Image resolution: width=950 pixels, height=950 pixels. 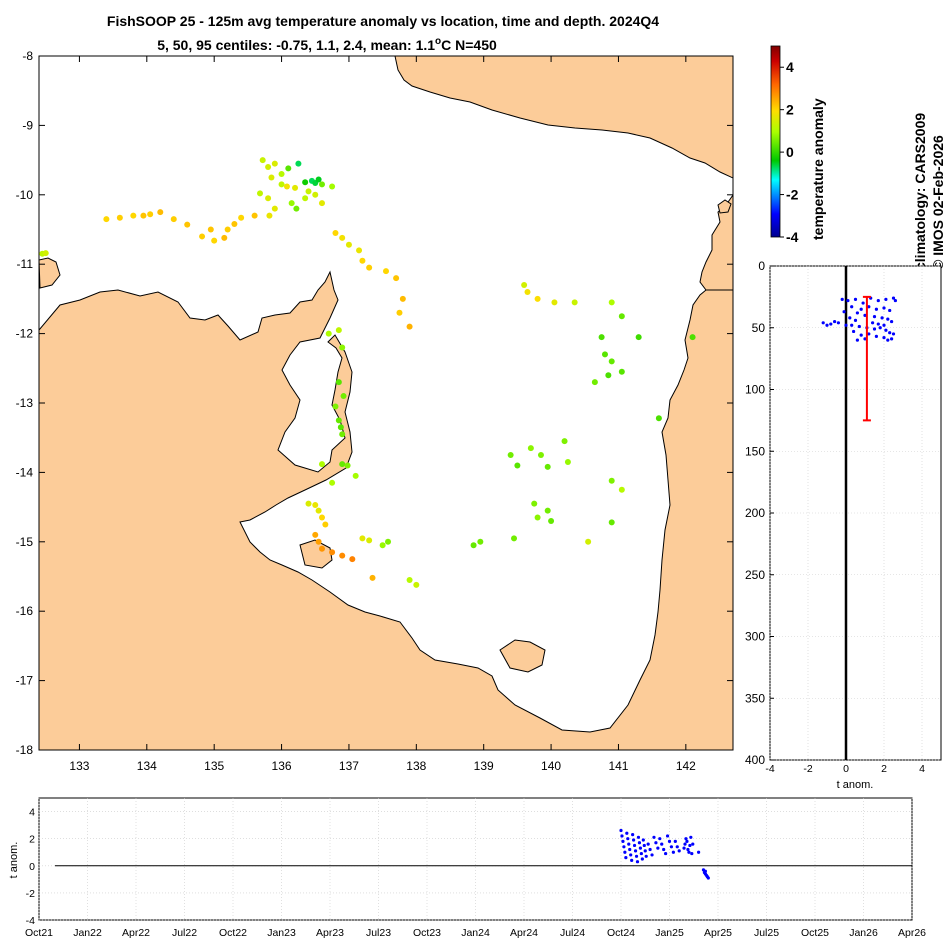 I want to click on time-y-tick-label: -2, so click(x=30, y=894).